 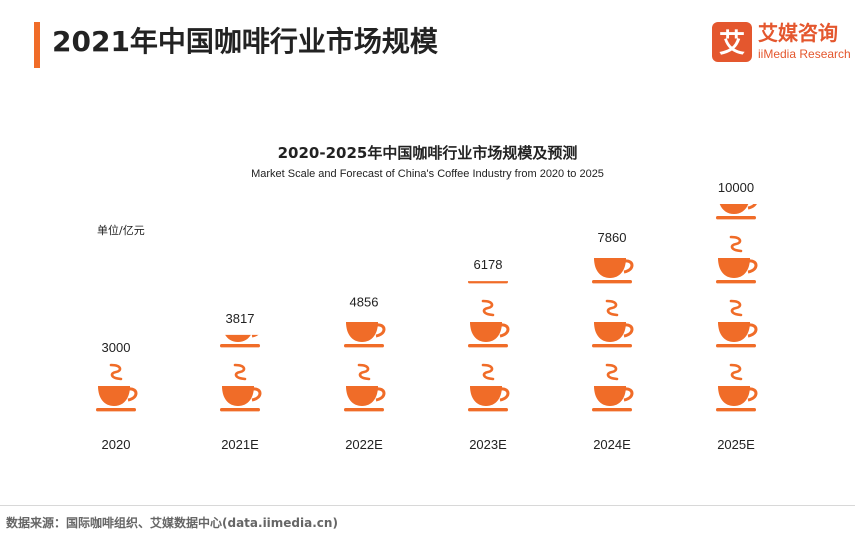 What do you see at coordinates (364, 301) in the screenshot?
I see `data-label: 4856` at bounding box center [364, 301].